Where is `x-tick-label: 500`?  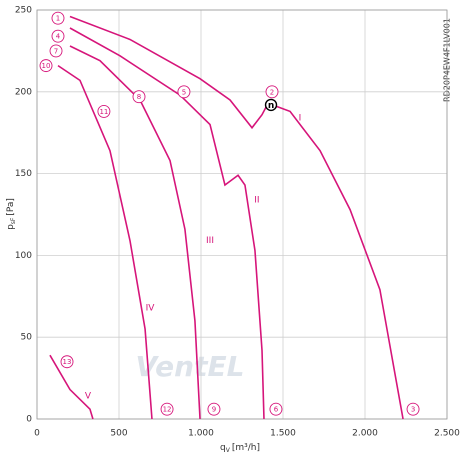
x-tick-label: 500 is located at coordinates (118, 434).